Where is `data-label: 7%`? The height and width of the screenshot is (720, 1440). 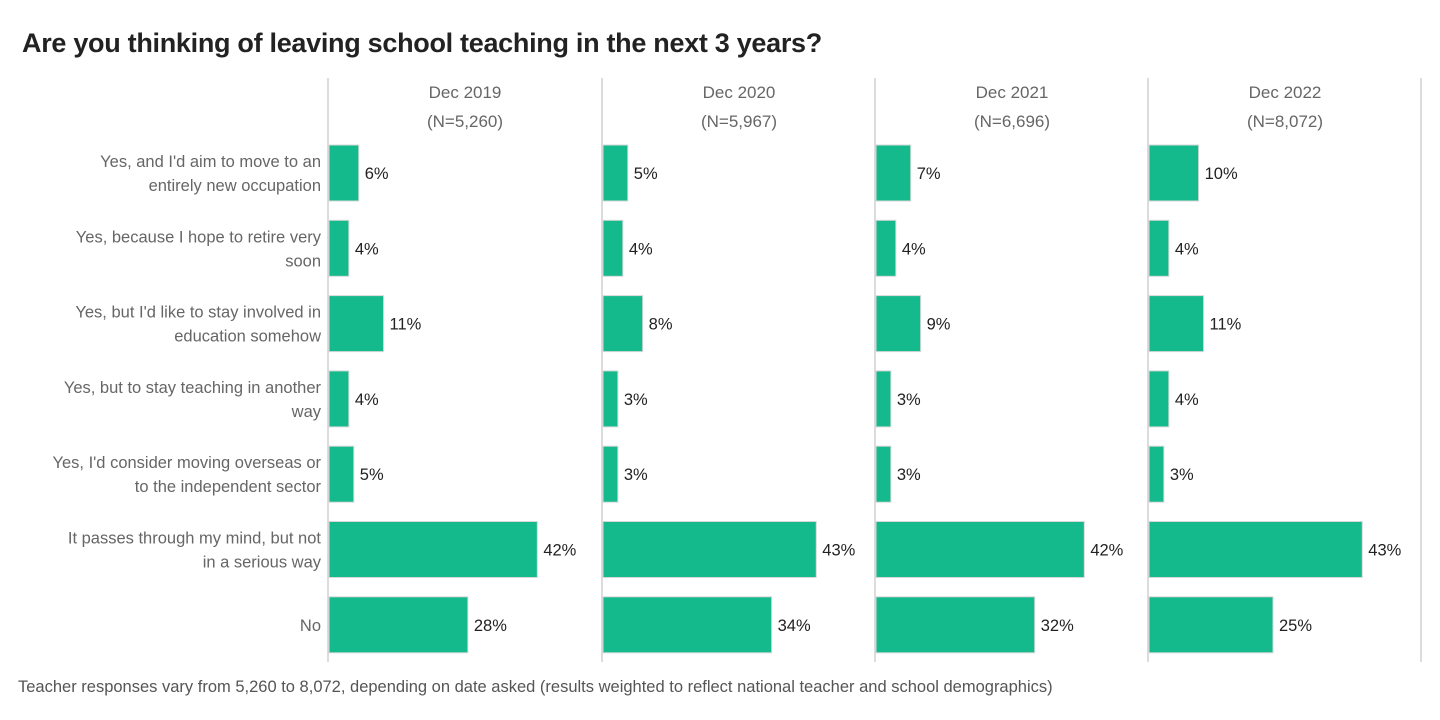 data-label: 7% is located at coordinates (929, 174).